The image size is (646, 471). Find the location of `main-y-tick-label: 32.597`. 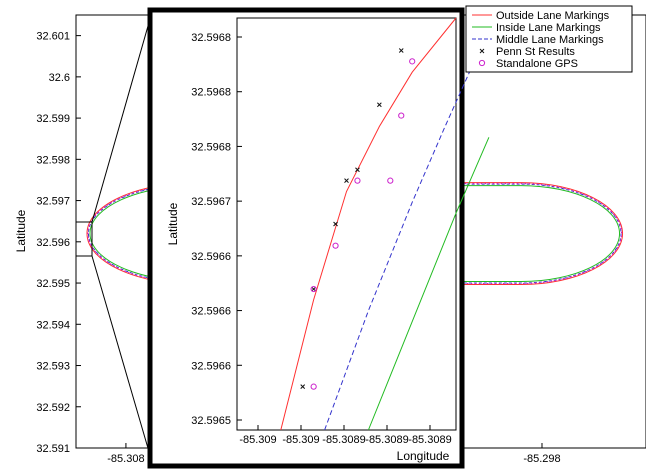

main-y-tick-label: 32.597 is located at coordinates (53, 202).